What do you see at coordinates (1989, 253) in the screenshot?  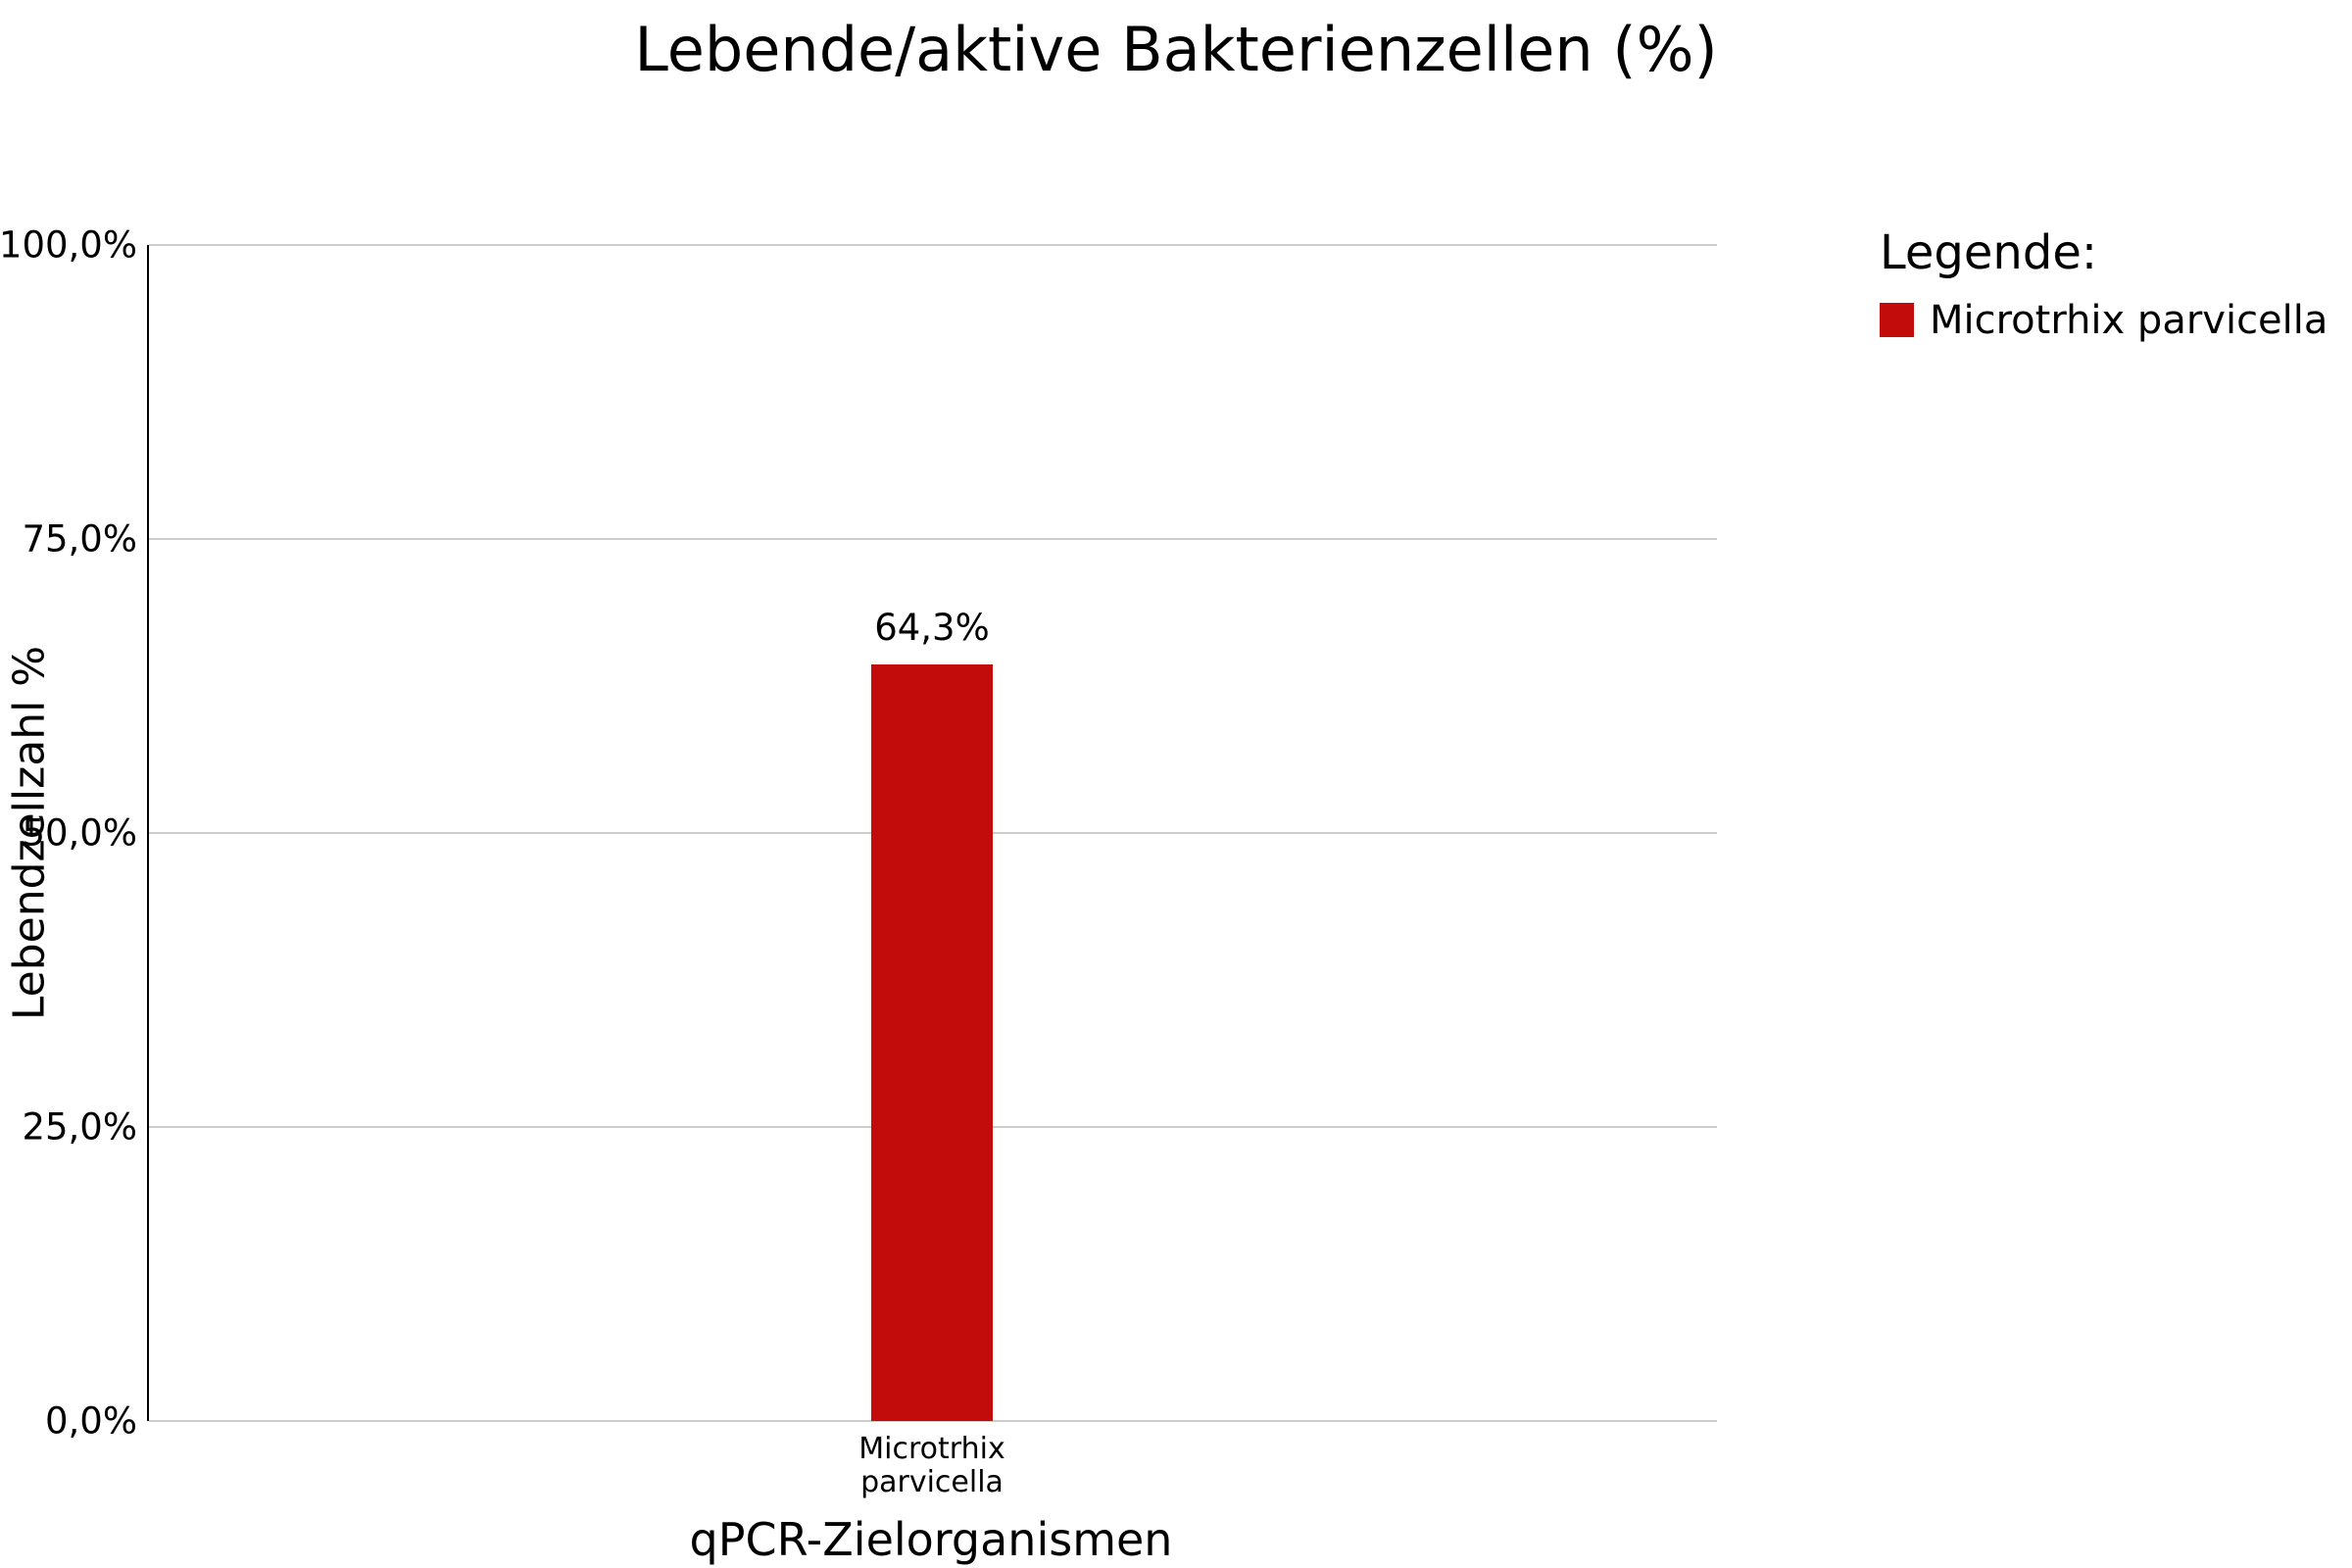 I see `legend-title: Legende:` at bounding box center [1989, 253].